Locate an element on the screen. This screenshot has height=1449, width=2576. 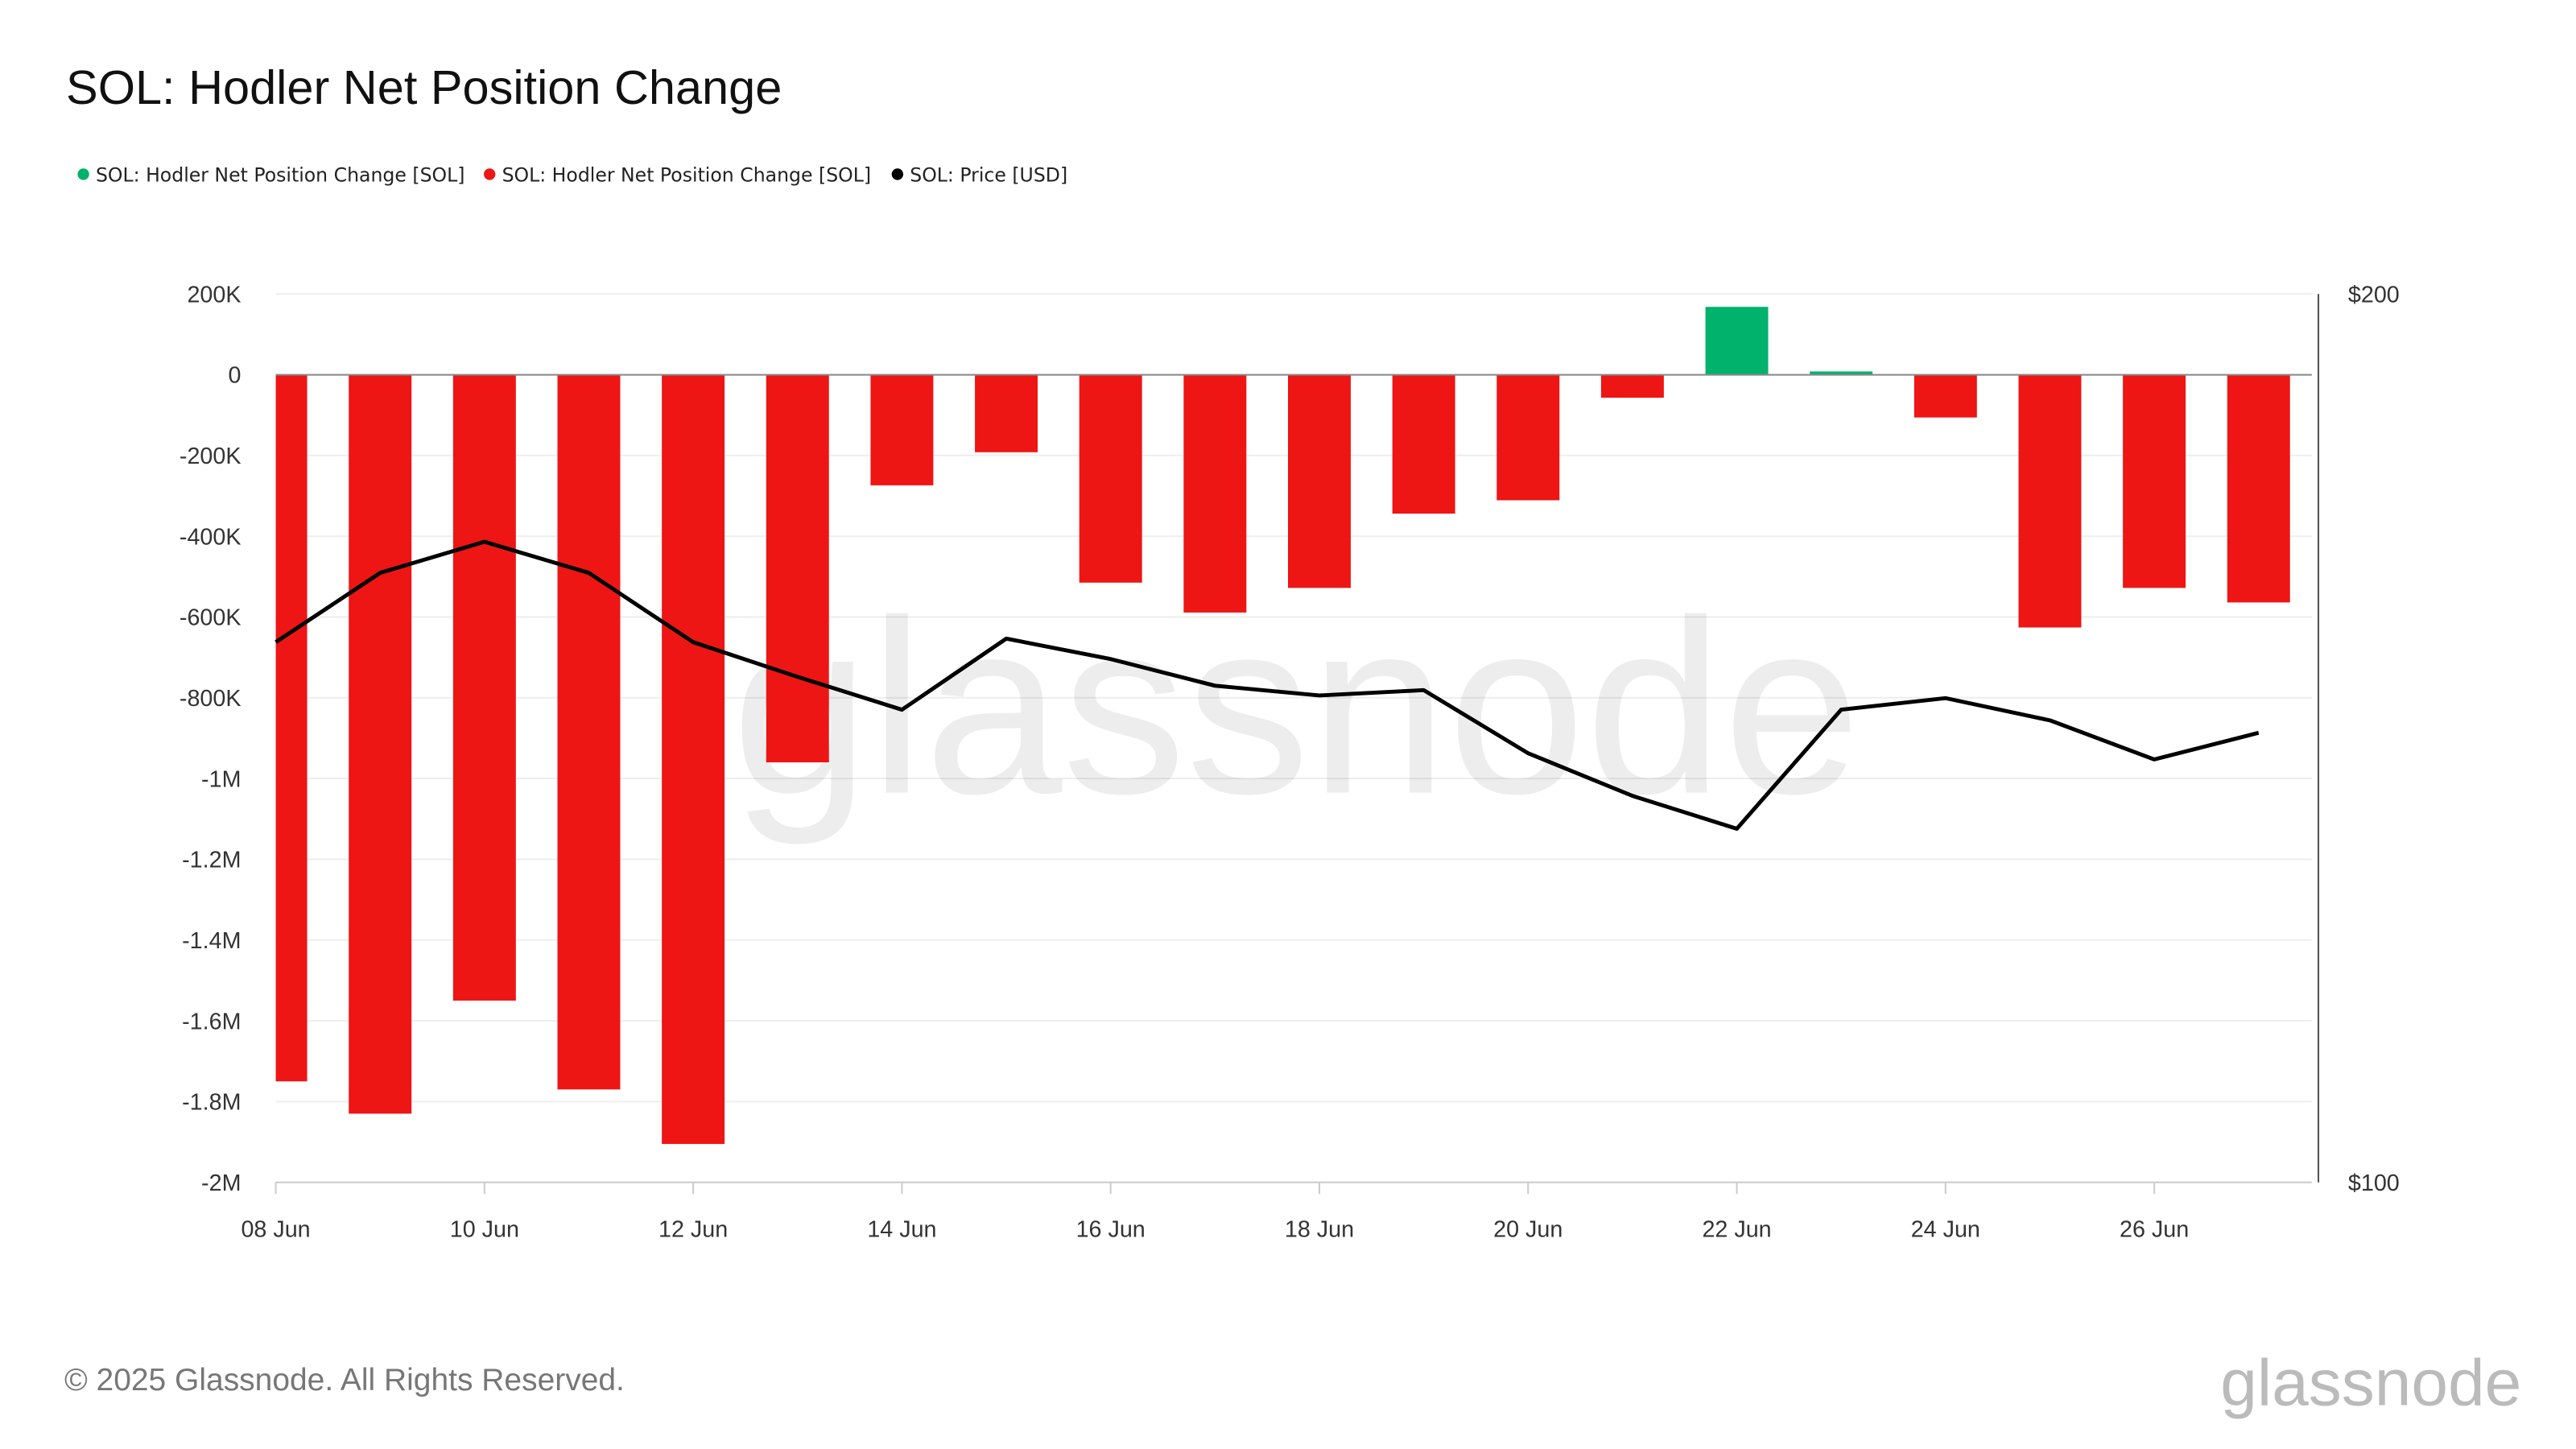
y-tick-label: -1.4M is located at coordinates (211, 941).